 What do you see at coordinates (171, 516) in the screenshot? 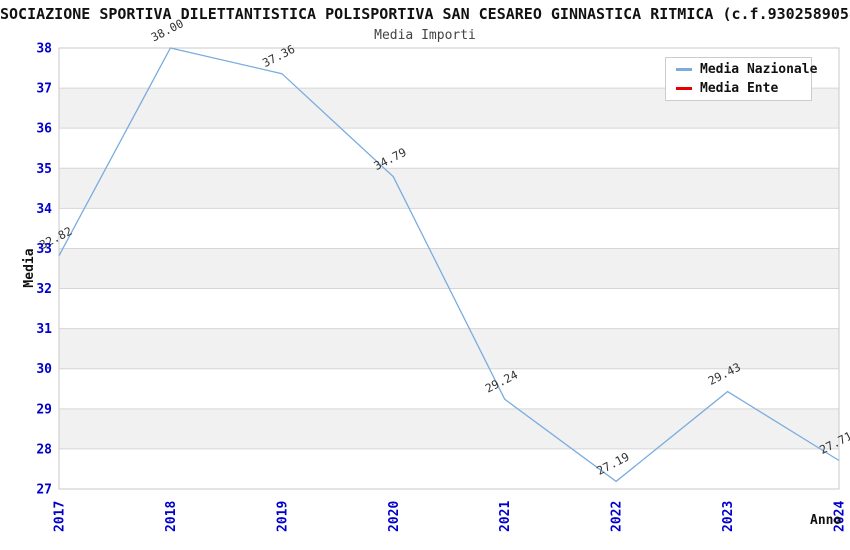
I see `x-tick-label: 2018` at bounding box center [171, 516].